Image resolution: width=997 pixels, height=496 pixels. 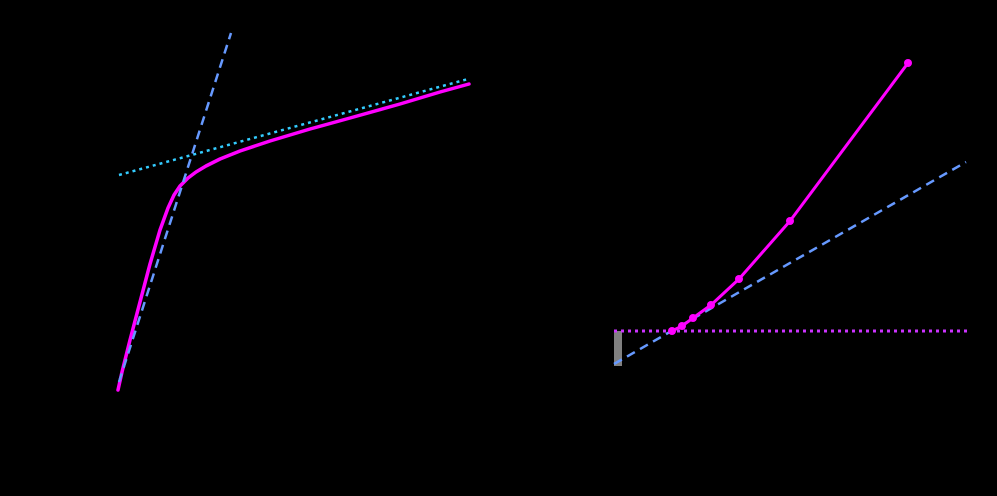 What do you see at coordinates (790, 197) in the screenshot?
I see `data-markers` at bounding box center [790, 197].